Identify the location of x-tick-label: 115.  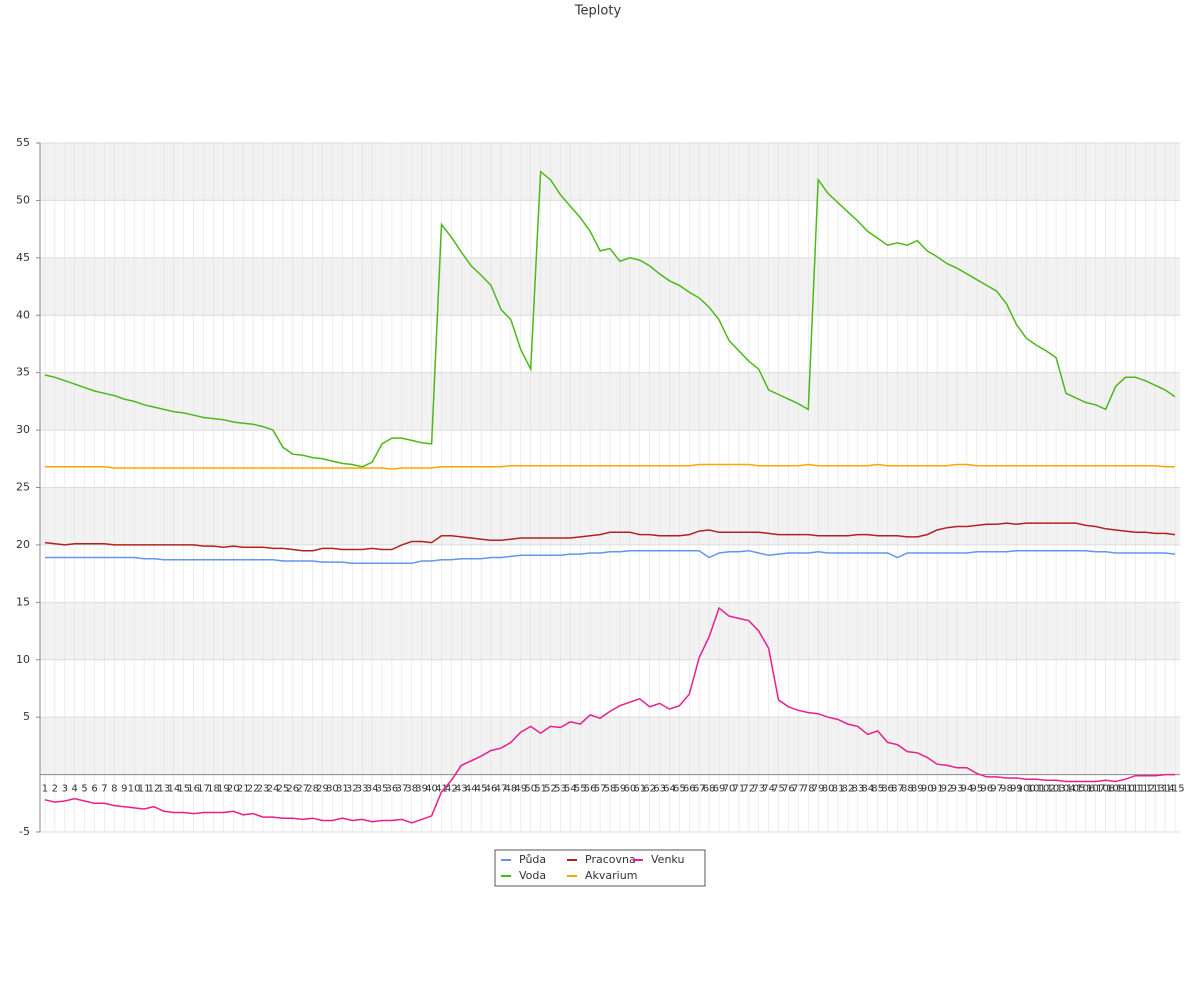
(1174, 789).